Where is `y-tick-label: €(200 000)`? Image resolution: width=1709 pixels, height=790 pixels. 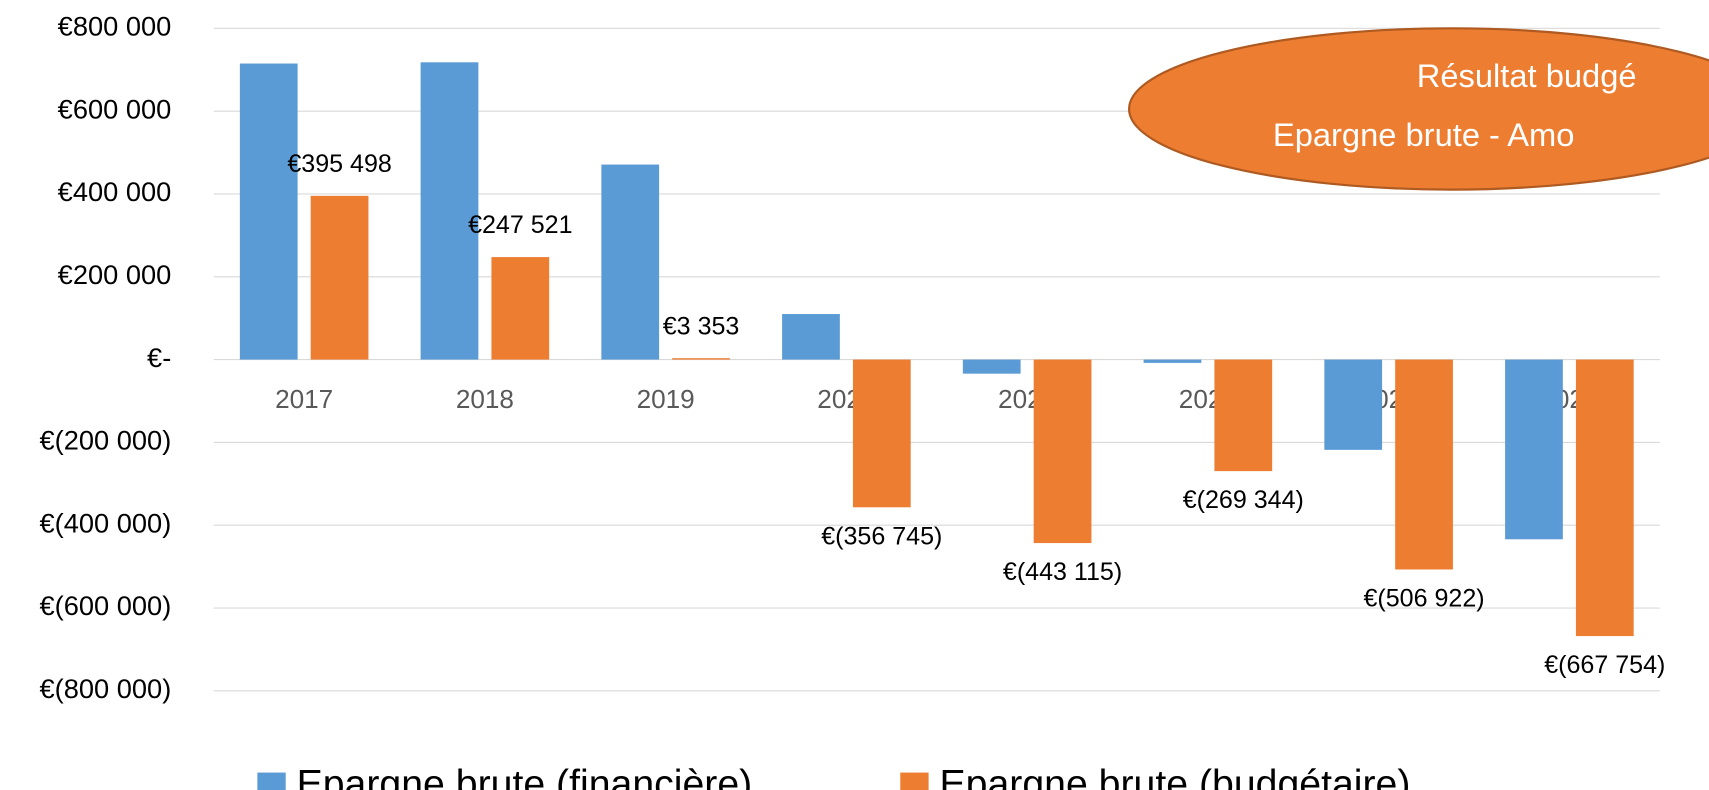 y-tick-label: €(200 000) is located at coordinates (106, 440).